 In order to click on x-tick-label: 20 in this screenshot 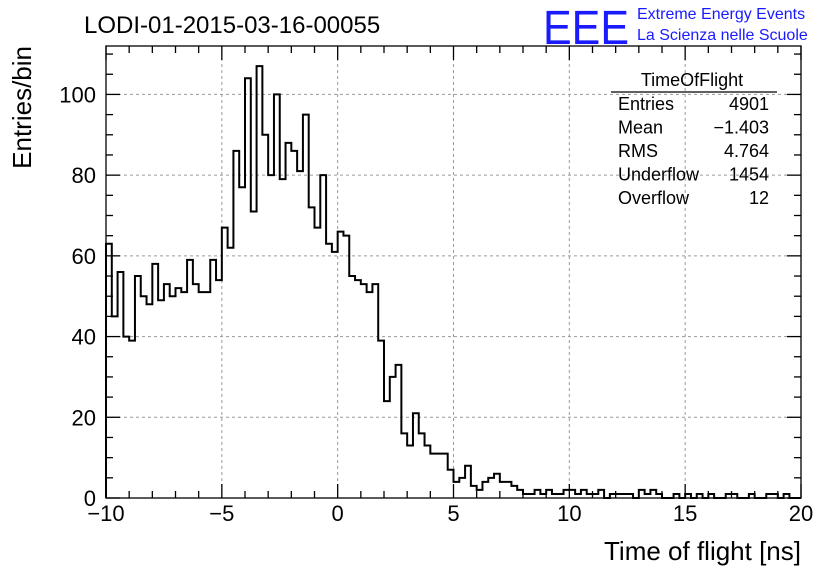, I will do `click(801, 513)`.